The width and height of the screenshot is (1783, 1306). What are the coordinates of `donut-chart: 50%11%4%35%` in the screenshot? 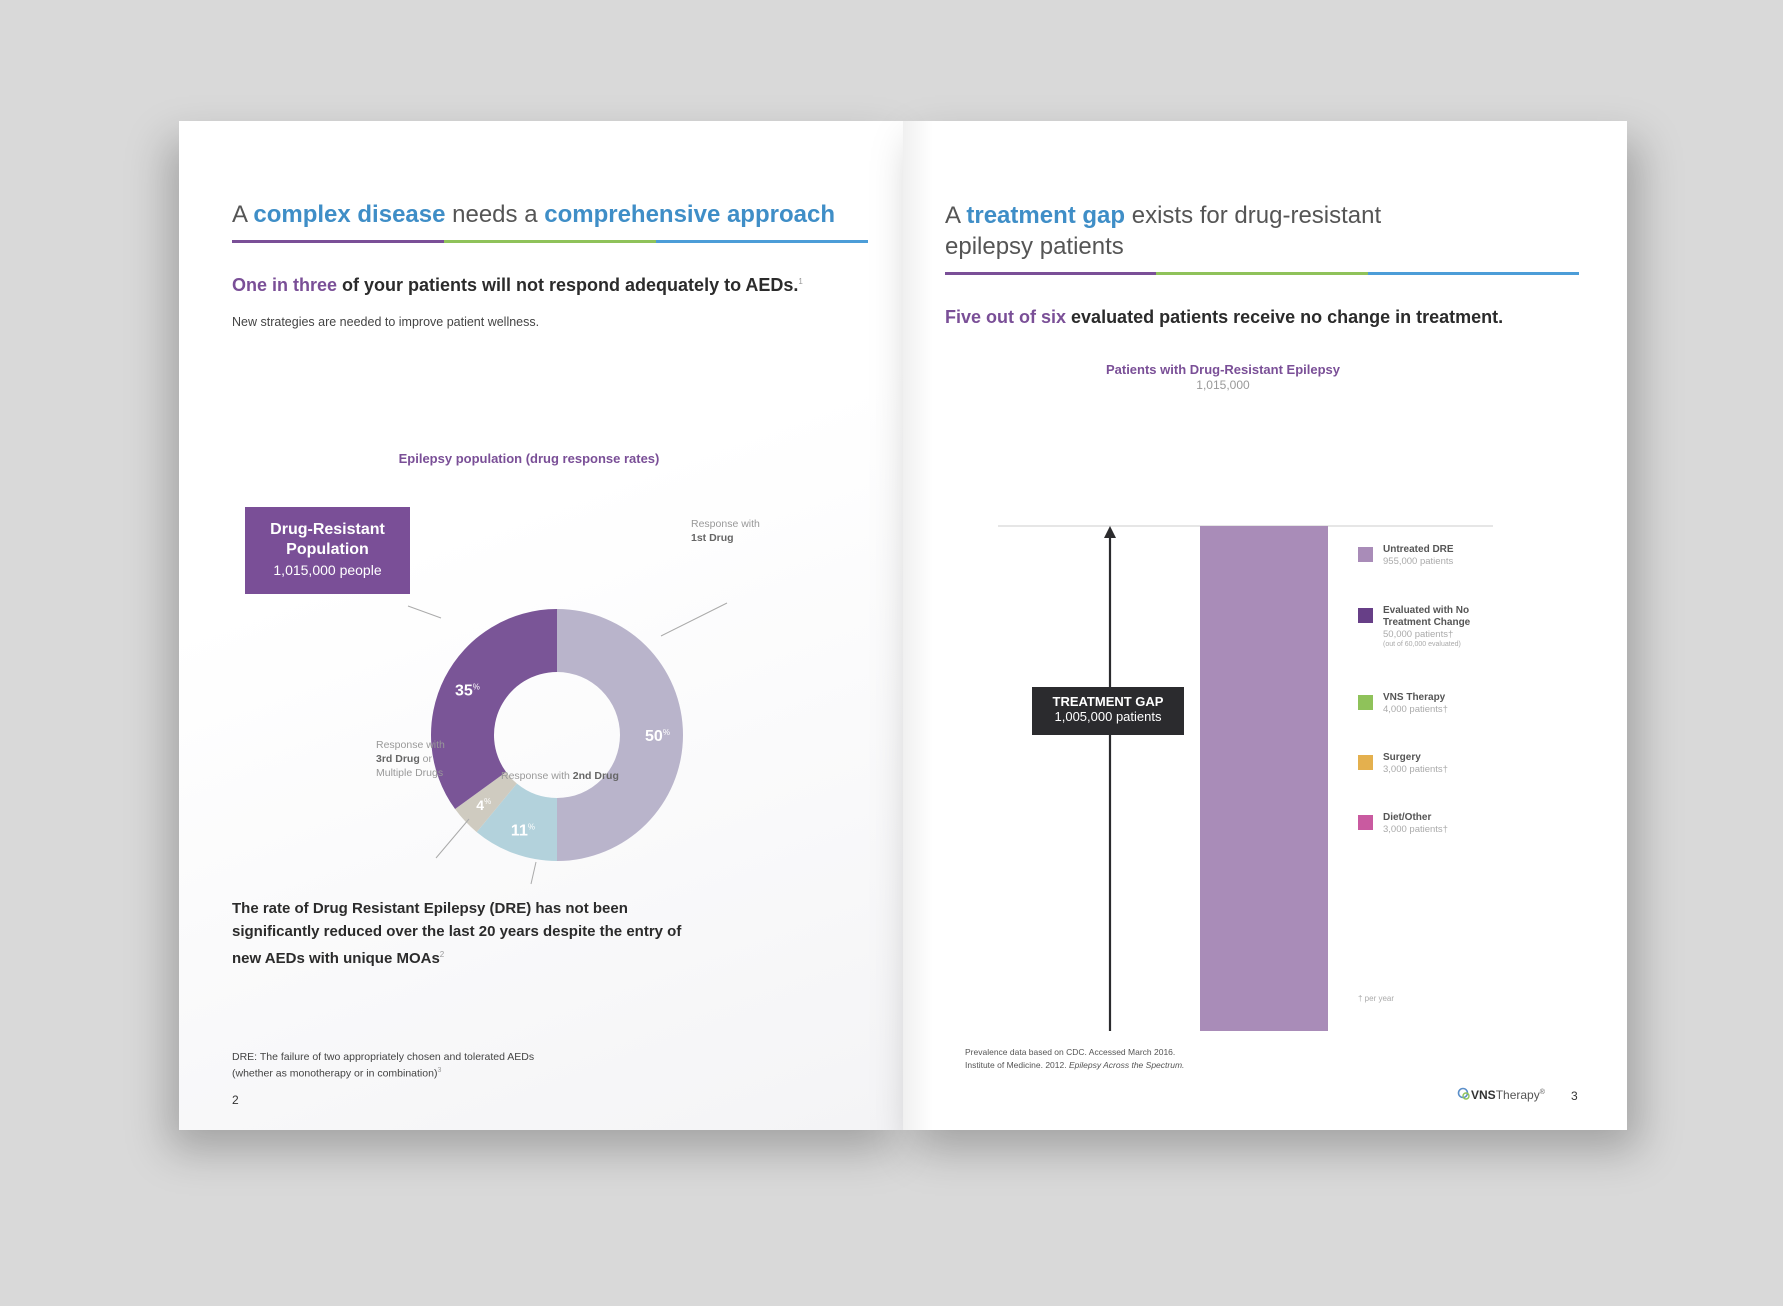 It's located at (567, 743).